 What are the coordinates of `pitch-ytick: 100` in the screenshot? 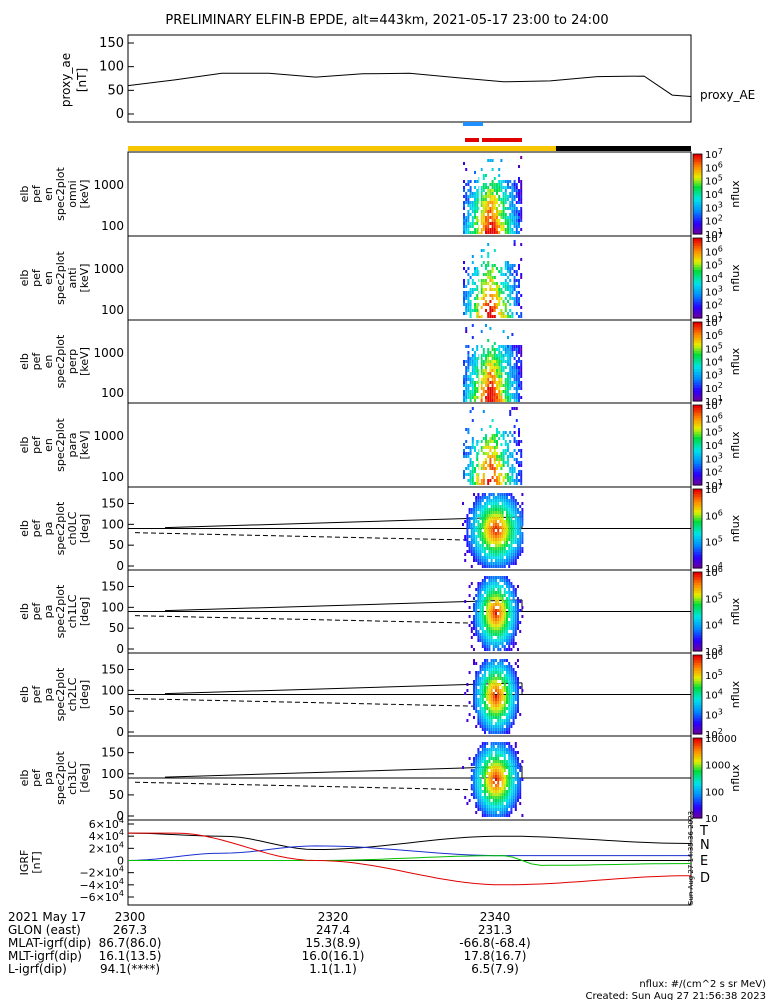 It's located at (112, 524).